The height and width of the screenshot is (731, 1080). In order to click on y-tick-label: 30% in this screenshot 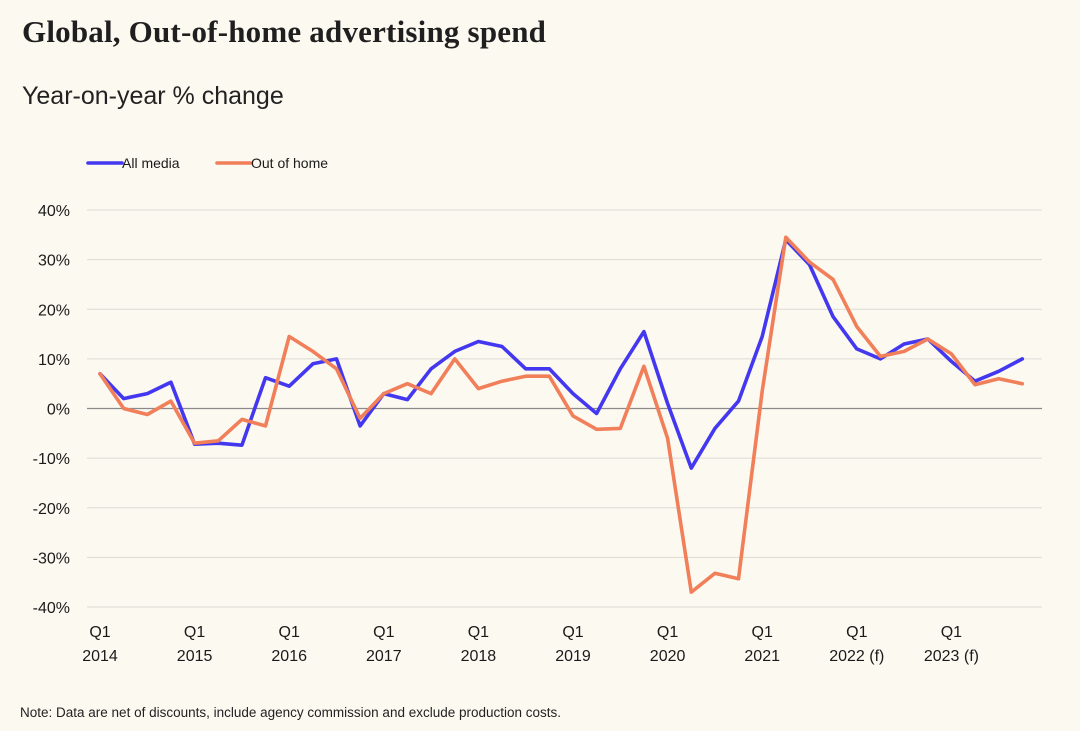, I will do `click(54, 261)`.